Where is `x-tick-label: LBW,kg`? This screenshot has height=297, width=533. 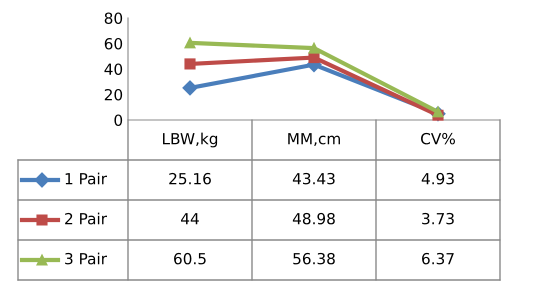 x-tick-label: LBW,kg is located at coordinates (190, 140).